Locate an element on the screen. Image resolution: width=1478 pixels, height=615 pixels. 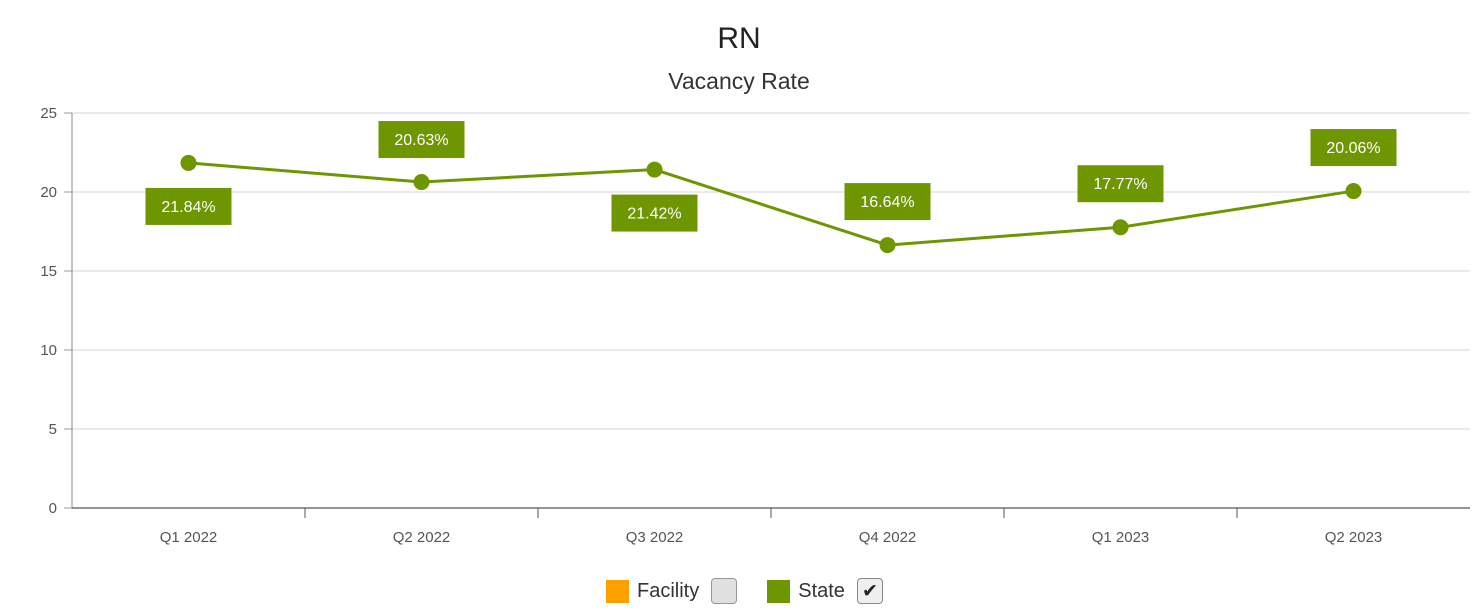
legend: Facility State ✔ is located at coordinates (759, 591).